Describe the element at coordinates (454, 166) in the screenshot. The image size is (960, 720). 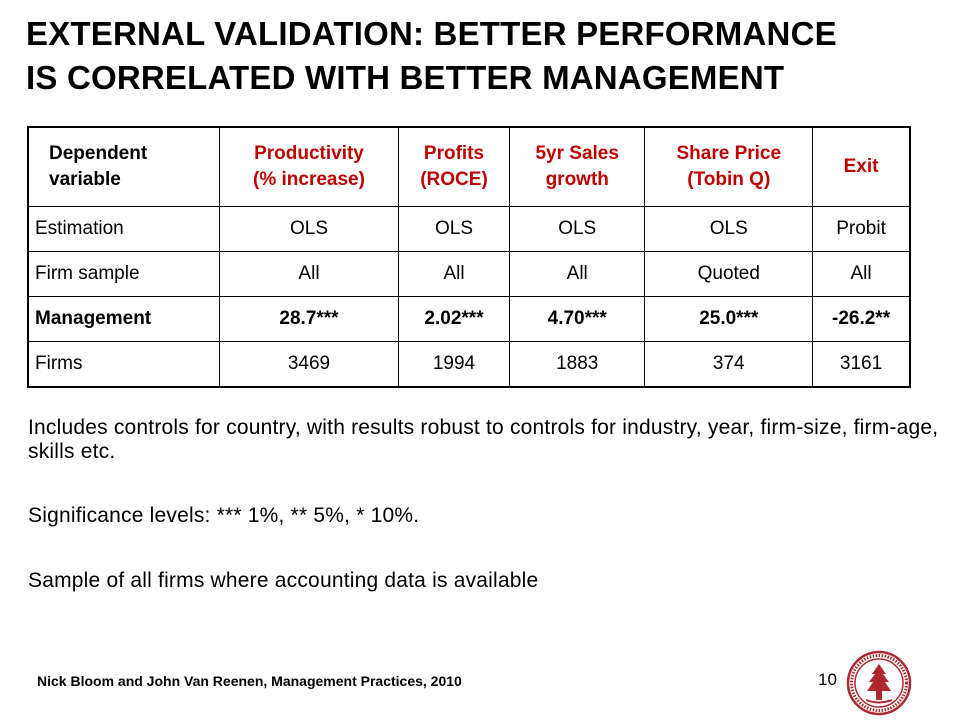
I see `header-profits: Profits (ROCE)` at that location.